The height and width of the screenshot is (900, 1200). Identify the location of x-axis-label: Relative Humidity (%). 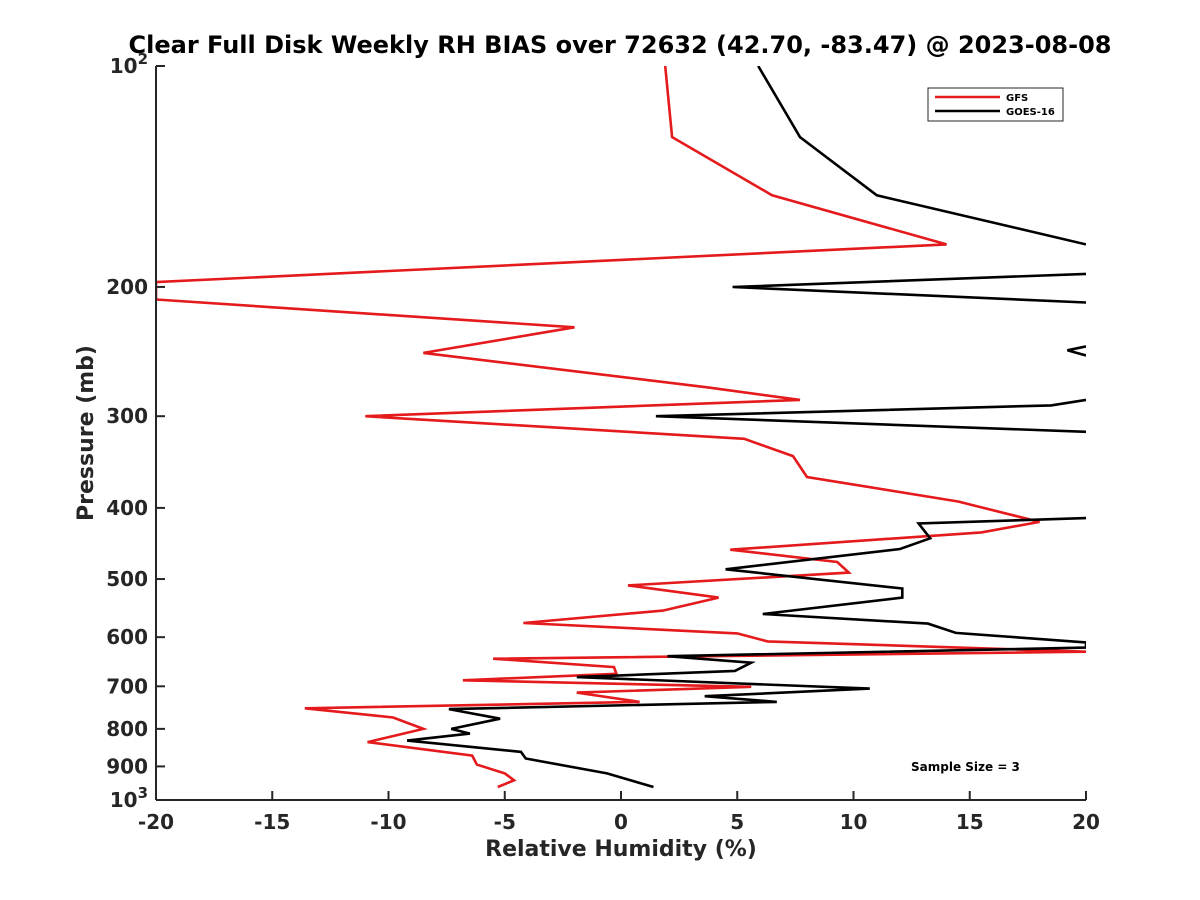
(621, 849).